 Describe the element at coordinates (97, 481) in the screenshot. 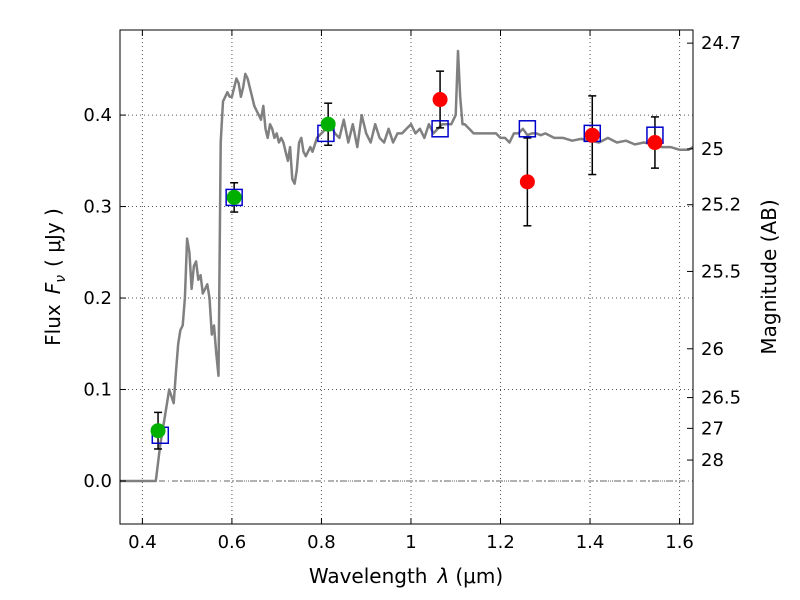

I see `y-tick-label: 0.0` at that location.